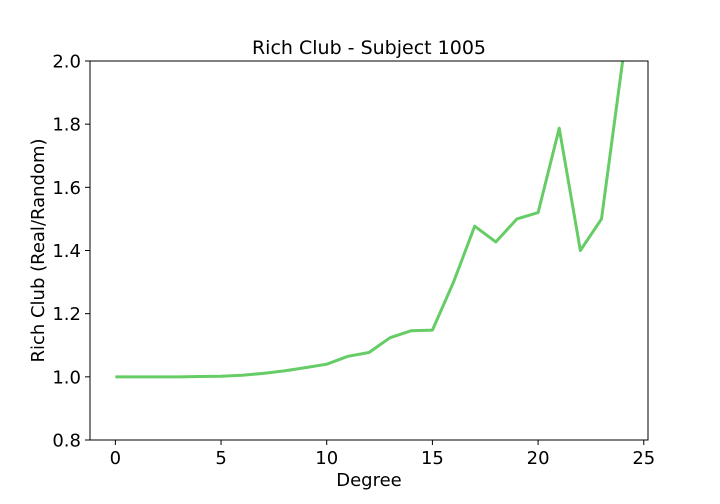  I want to click on x-tick-label: 0, so click(115, 458).